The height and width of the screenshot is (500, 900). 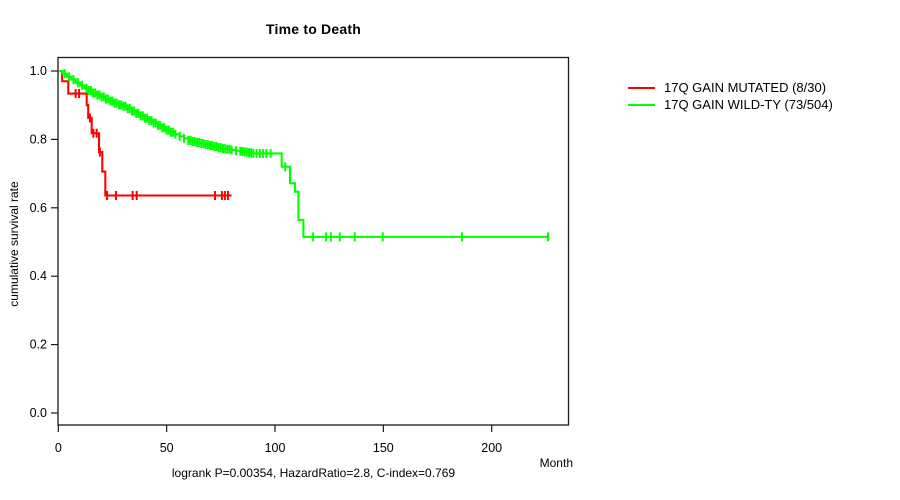 I want to click on x-tick-label: 0, so click(x=58, y=448).